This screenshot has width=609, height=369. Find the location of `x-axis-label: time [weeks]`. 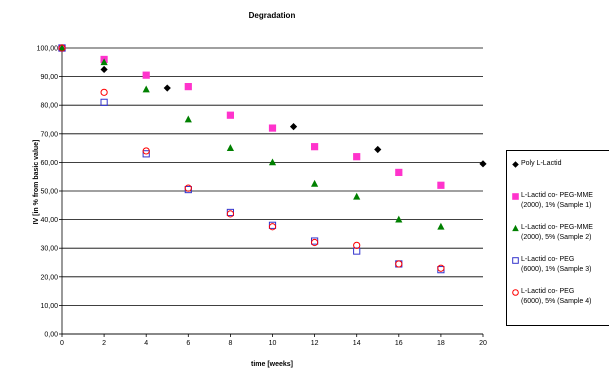

x-axis-label: time [weeks] is located at coordinates (272, 364).